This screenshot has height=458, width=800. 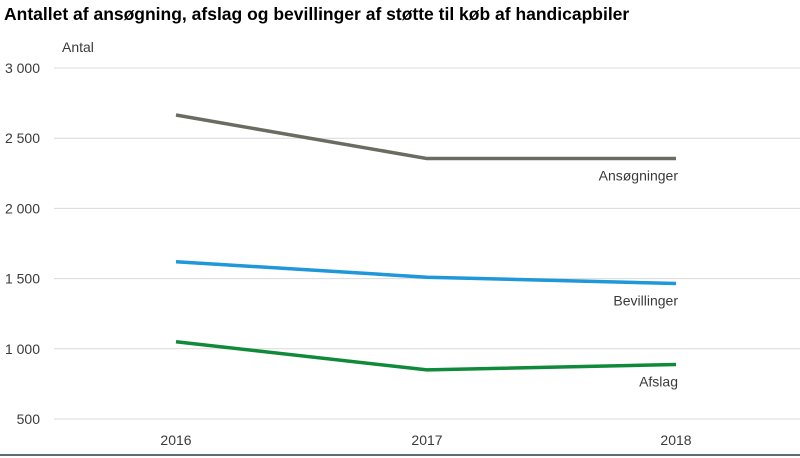 I want to click on series-label: Ansøgninger, so click(x=639, y=176).